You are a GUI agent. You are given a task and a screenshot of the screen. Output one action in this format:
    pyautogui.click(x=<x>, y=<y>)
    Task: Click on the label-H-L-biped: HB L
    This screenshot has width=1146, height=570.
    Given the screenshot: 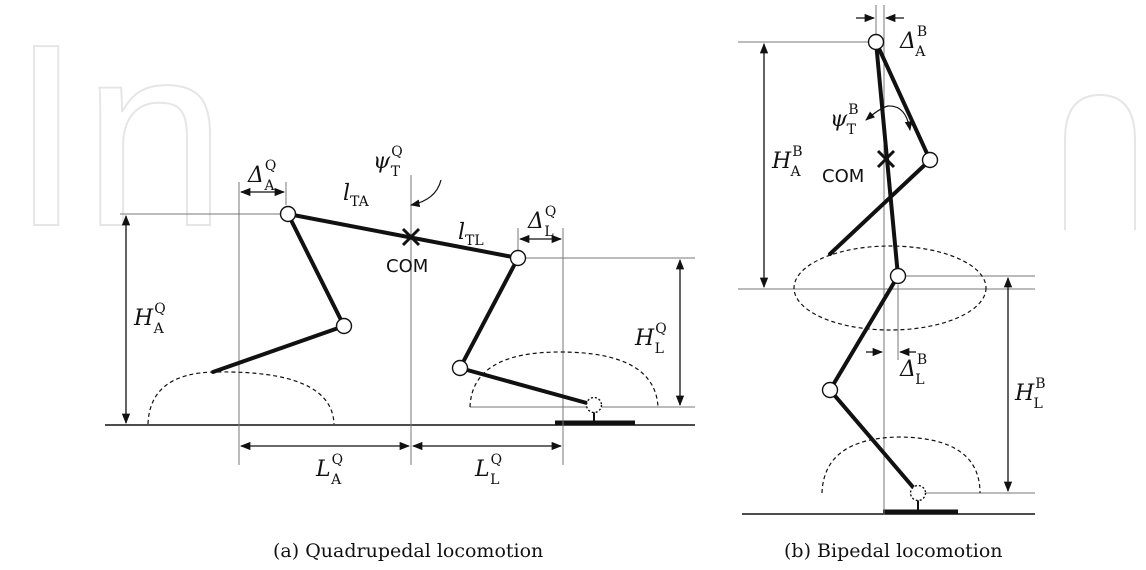 What is the action you would take?
    pyautogui.click(x=1029, y=394)
    